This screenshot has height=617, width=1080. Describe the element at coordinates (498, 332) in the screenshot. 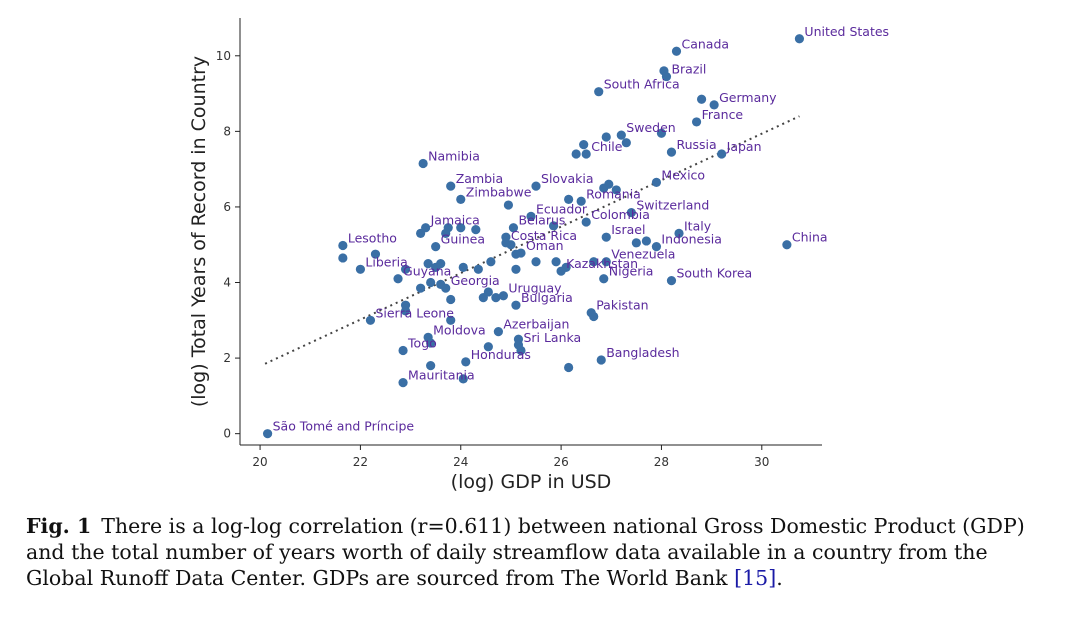

I see `data-point-azerbaijan` at that location.